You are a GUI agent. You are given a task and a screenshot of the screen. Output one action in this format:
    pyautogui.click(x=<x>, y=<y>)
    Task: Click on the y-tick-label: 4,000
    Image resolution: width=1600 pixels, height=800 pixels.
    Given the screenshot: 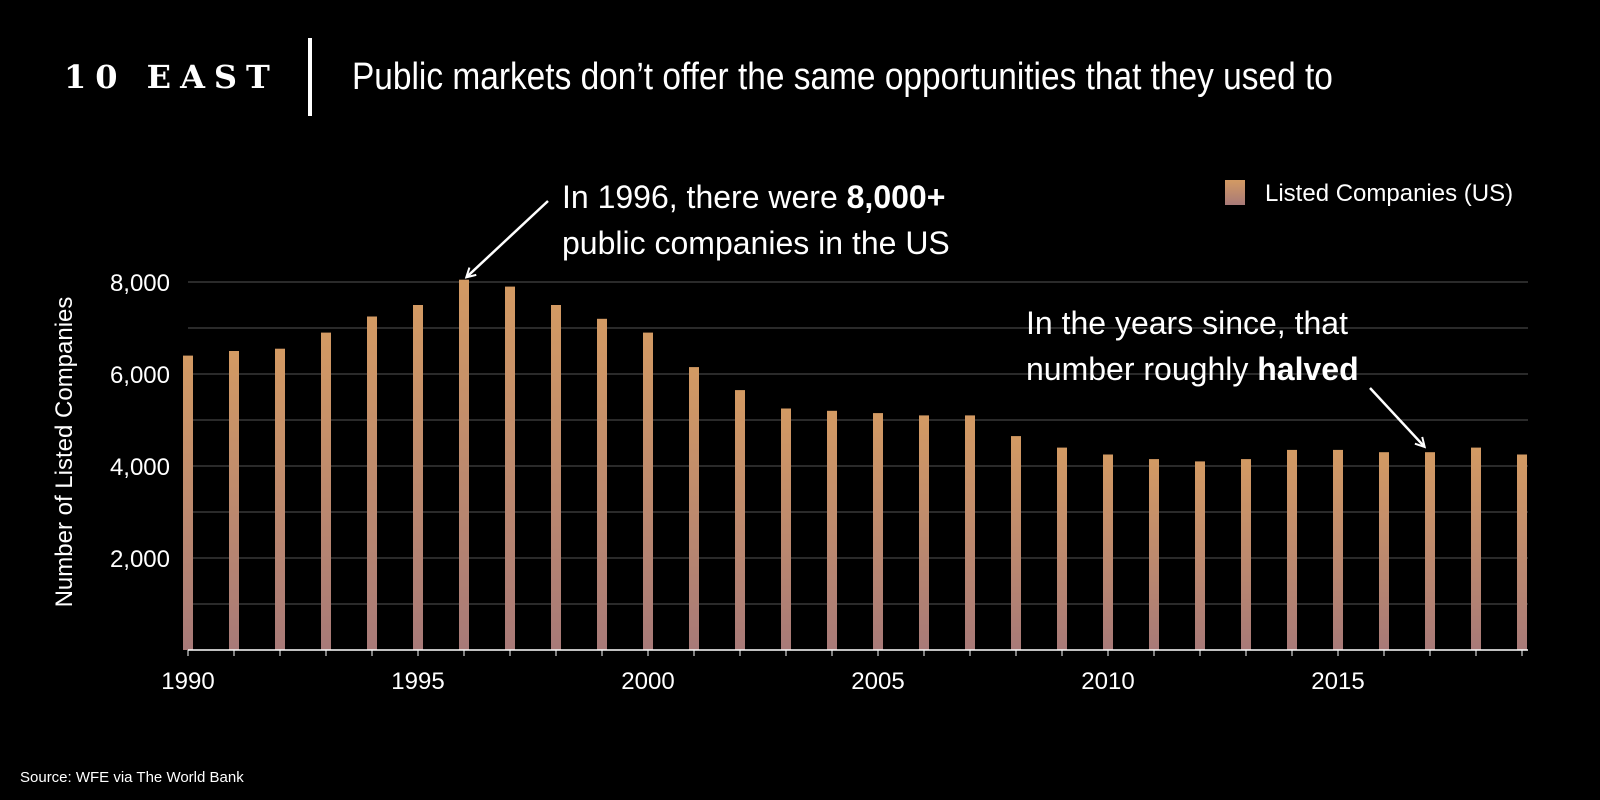 What is the action you would take?
    pyautogui.click(x=140, y=467)
    